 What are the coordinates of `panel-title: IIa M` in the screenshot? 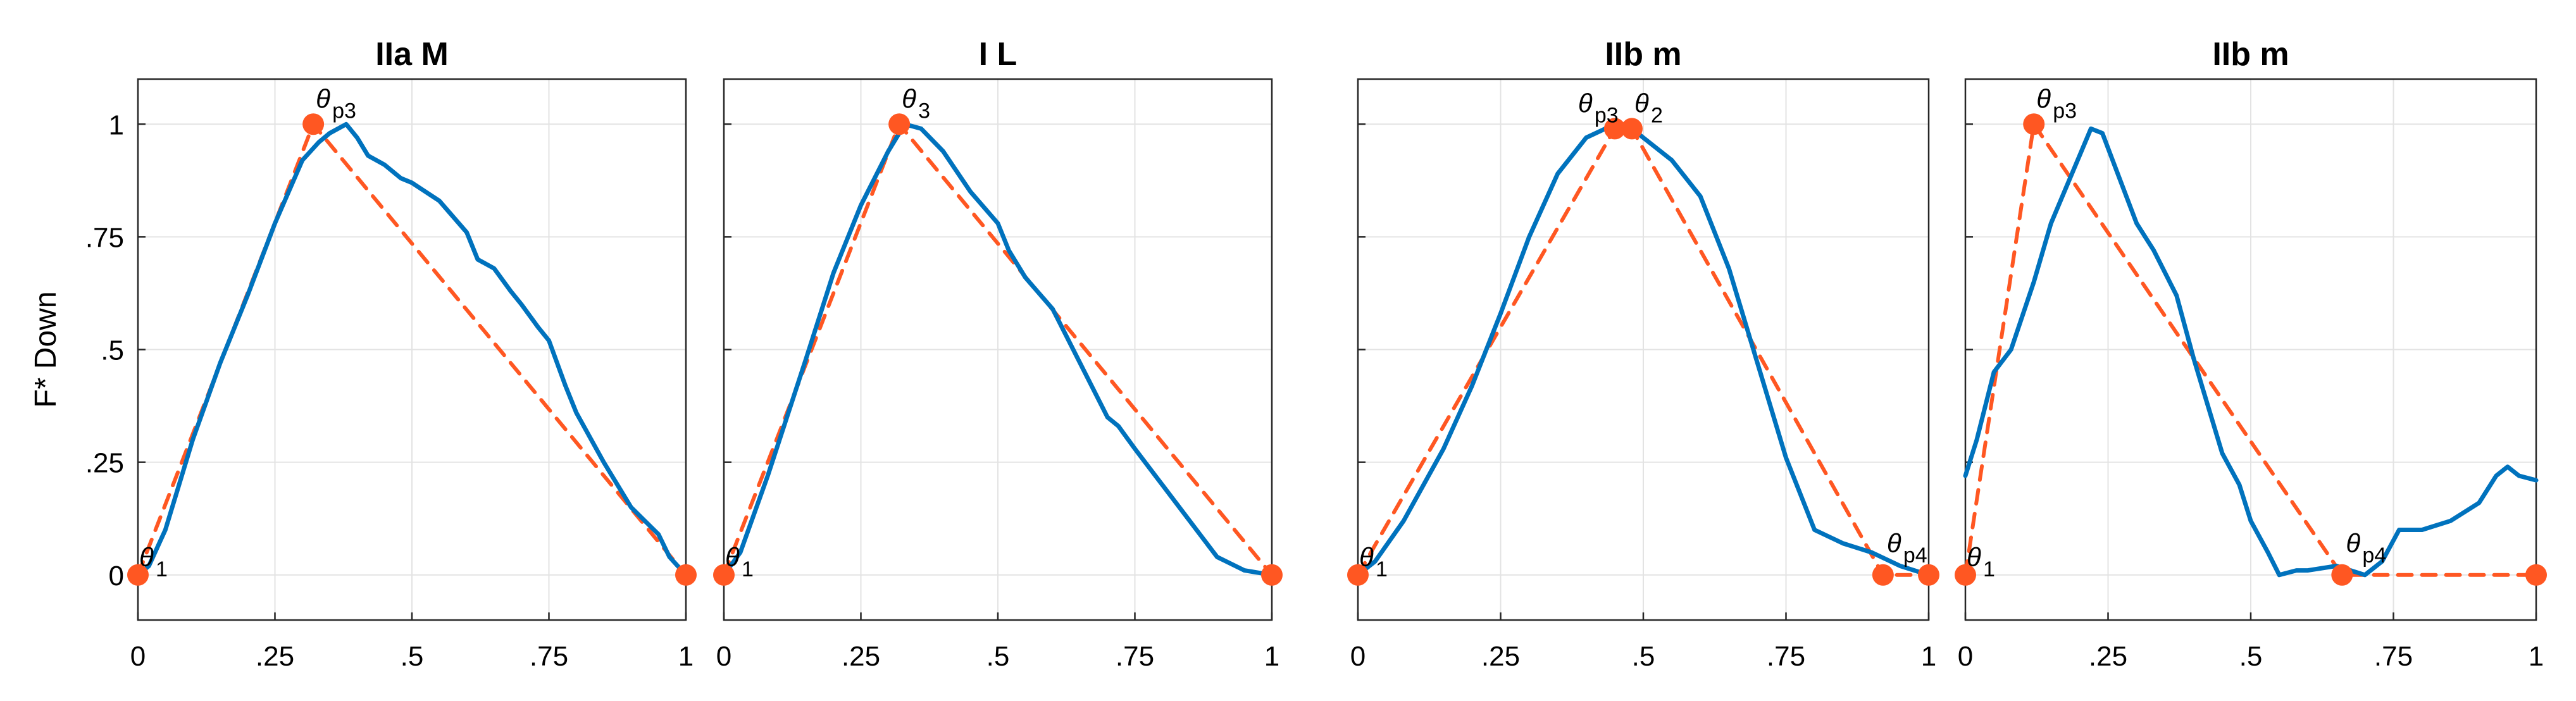 It's located at (412, 54).